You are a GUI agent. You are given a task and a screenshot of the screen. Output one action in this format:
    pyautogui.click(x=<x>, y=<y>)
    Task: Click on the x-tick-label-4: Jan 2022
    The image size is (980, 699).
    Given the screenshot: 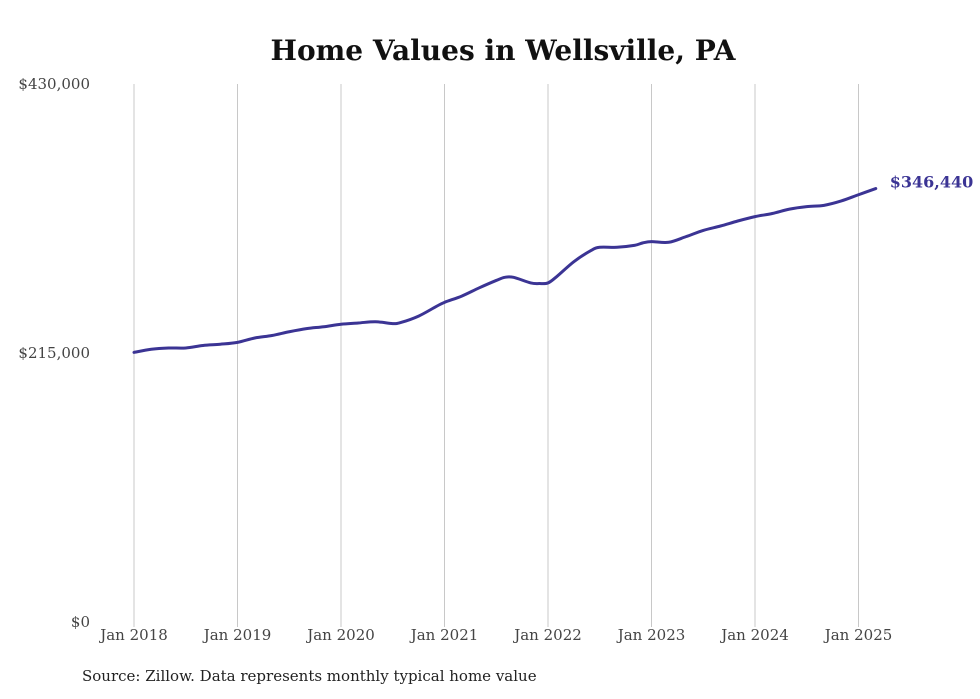 What is the action you would take?
    pyautogui.click(x=547, y=635)
    